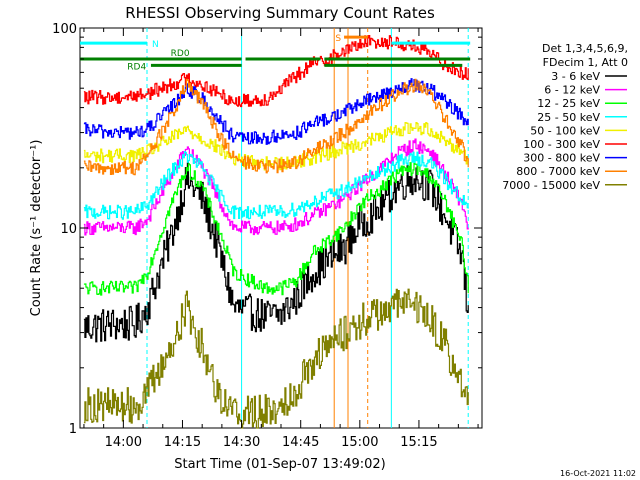  Describe the element at coordinates (68, 229) in the screenshot. I see `y-tick-label-1: 10` at that location.